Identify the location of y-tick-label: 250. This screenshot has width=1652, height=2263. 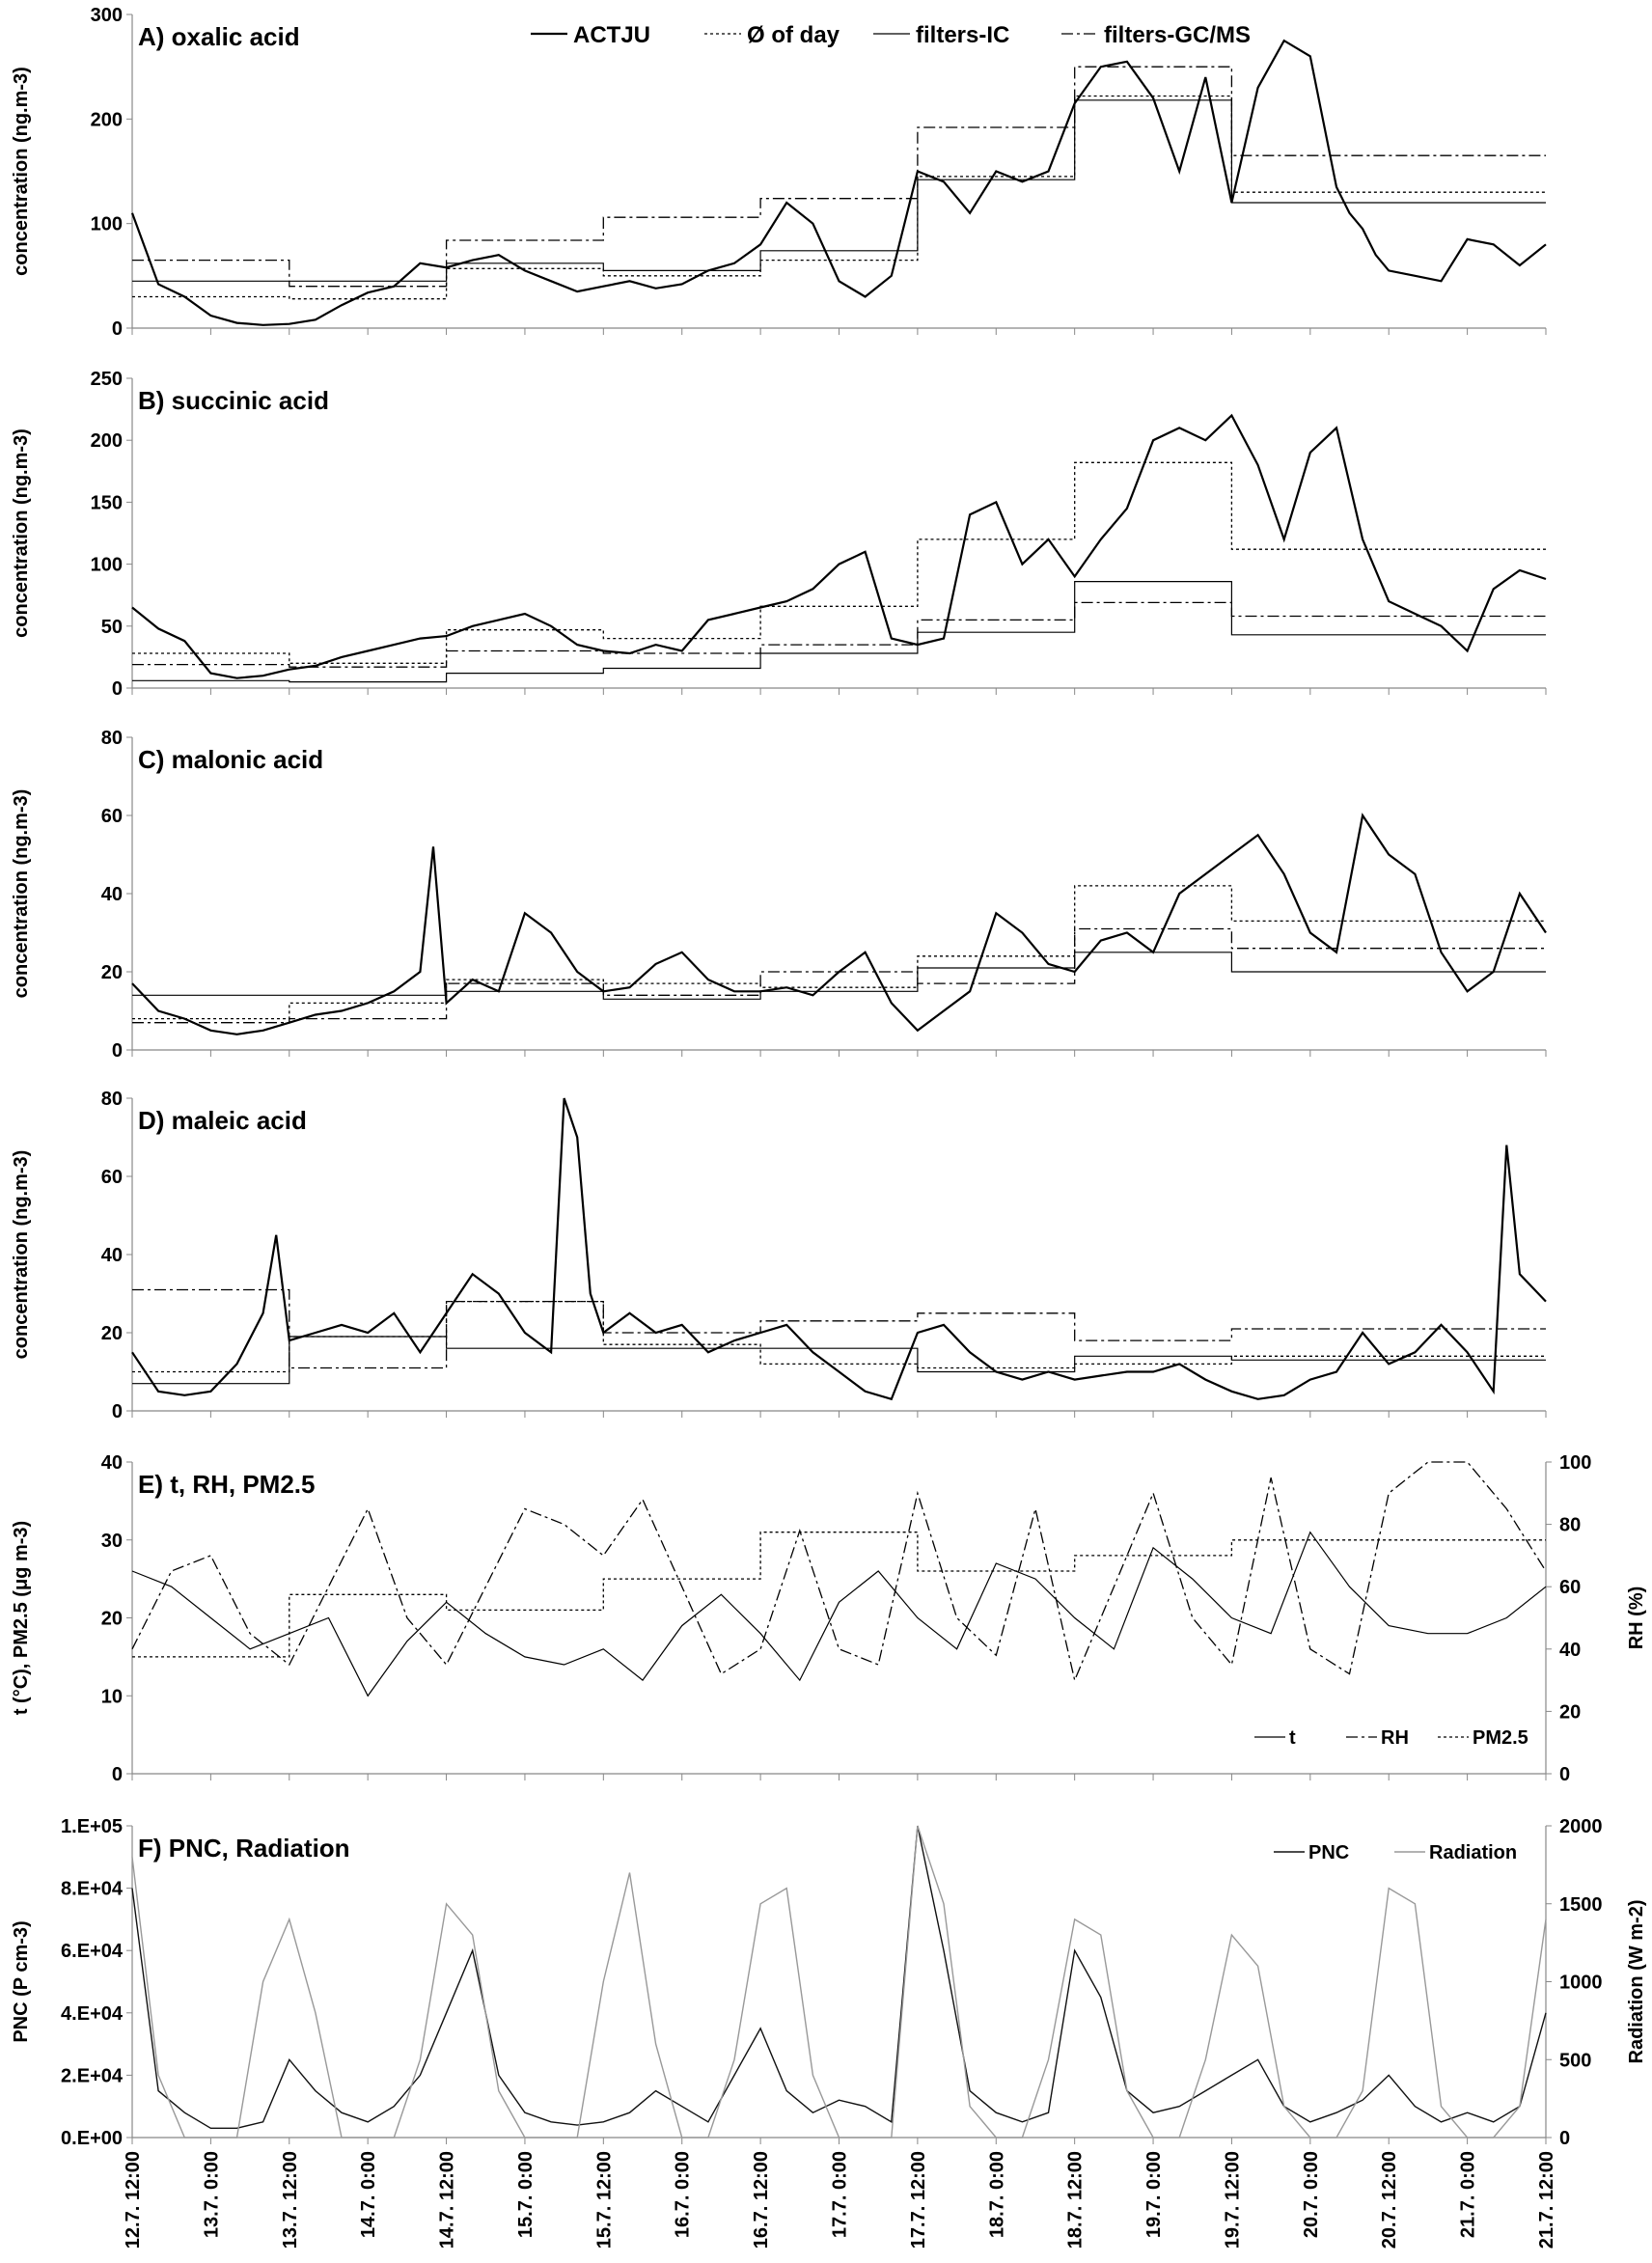
(107, 380).